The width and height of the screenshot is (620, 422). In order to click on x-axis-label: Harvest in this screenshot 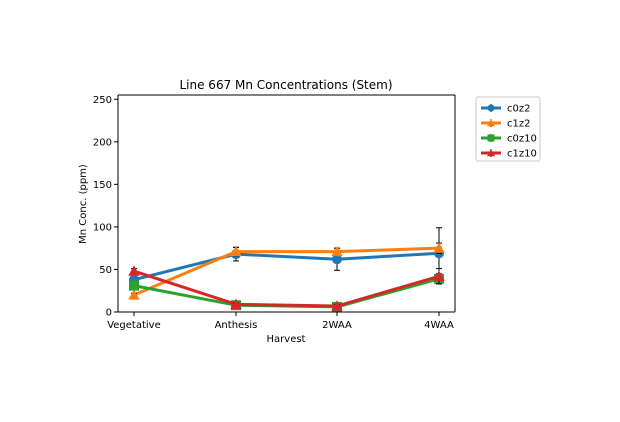, I will do `click(286, 339)`.